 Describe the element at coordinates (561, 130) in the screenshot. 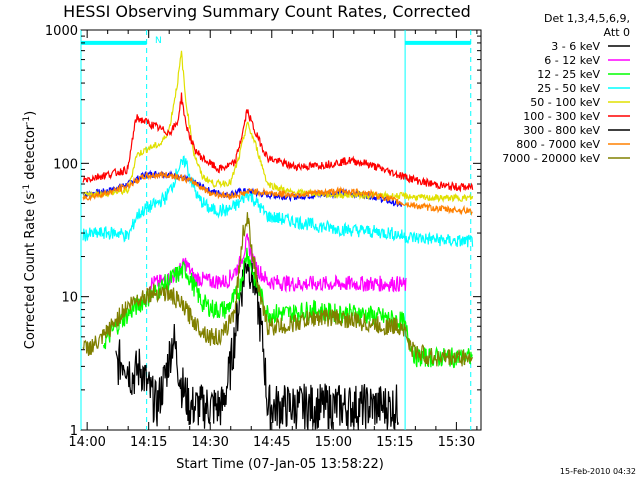

I see `legend-entry-label: 300 - 800 keV` at that location.